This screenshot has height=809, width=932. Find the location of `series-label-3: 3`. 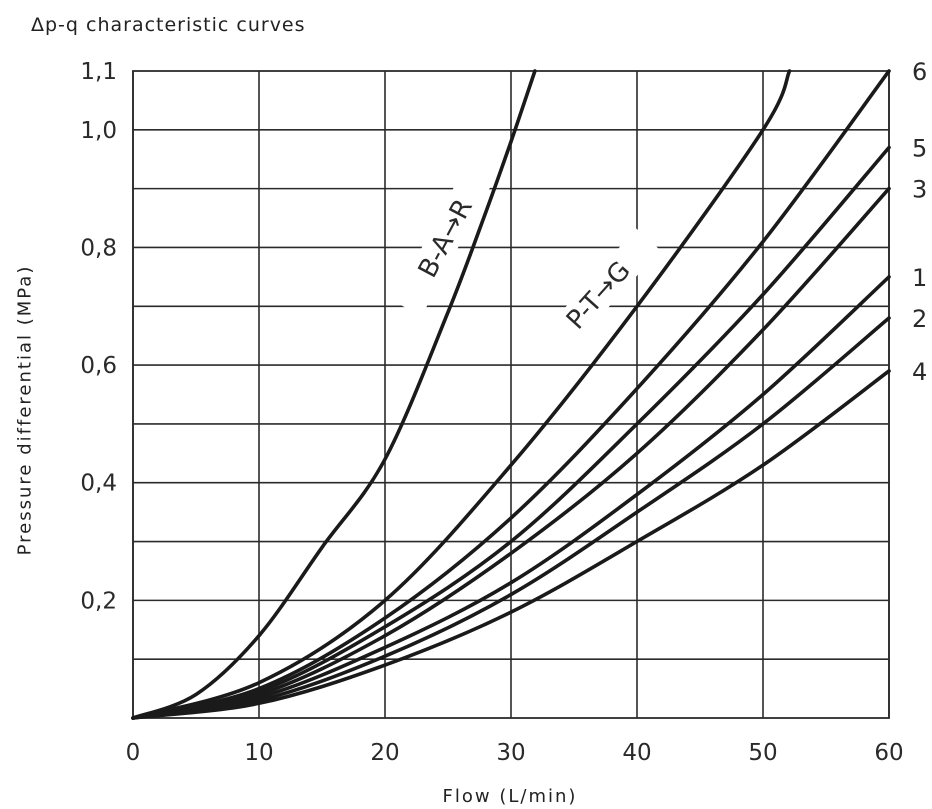

series-label-3: 3 is located at coordinates (919, 190).